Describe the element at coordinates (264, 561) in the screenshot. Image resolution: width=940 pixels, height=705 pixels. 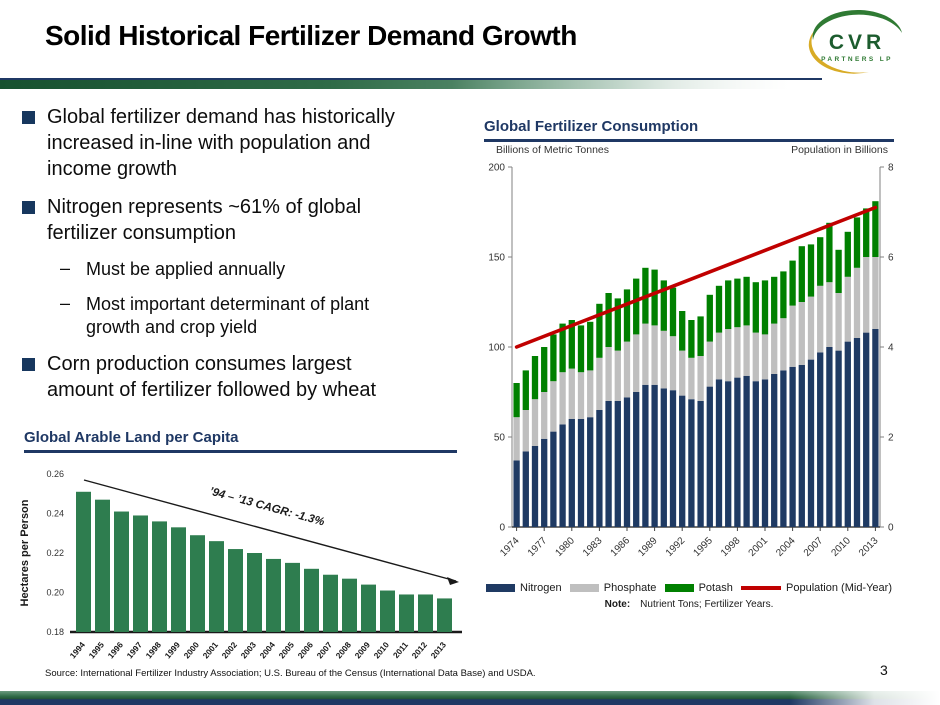
I see `arable-bars` at that location.